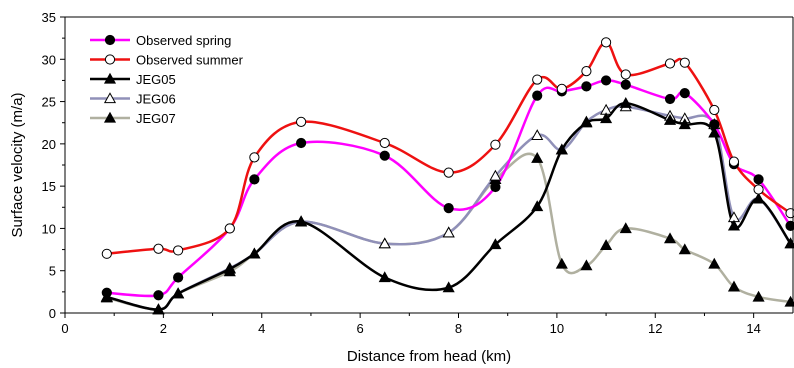  What do you see at coordinates (557, 328) in the screenshot?
I see `x-tick-label: 10` at bounding box center [557, 328].